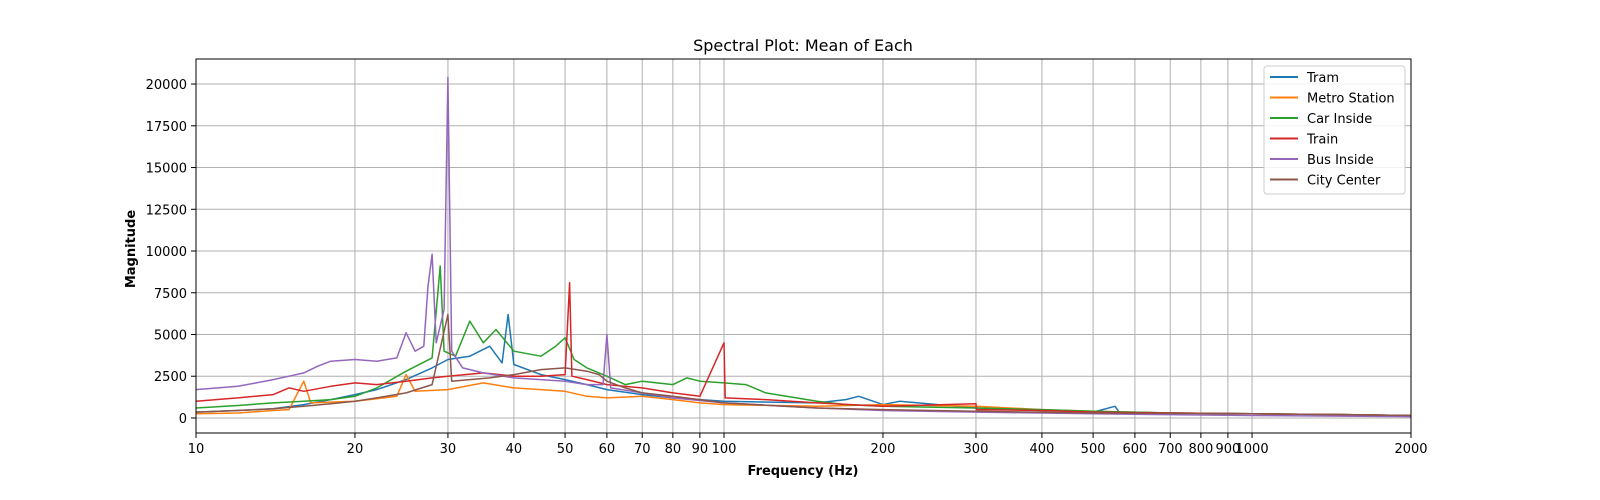 The width and height of the screenshot is (1600, 500). What do you see at coordinates (1042, 449) in the screenshot?
I see `x-tick-label: 400` at bounding box center [1042, 449].